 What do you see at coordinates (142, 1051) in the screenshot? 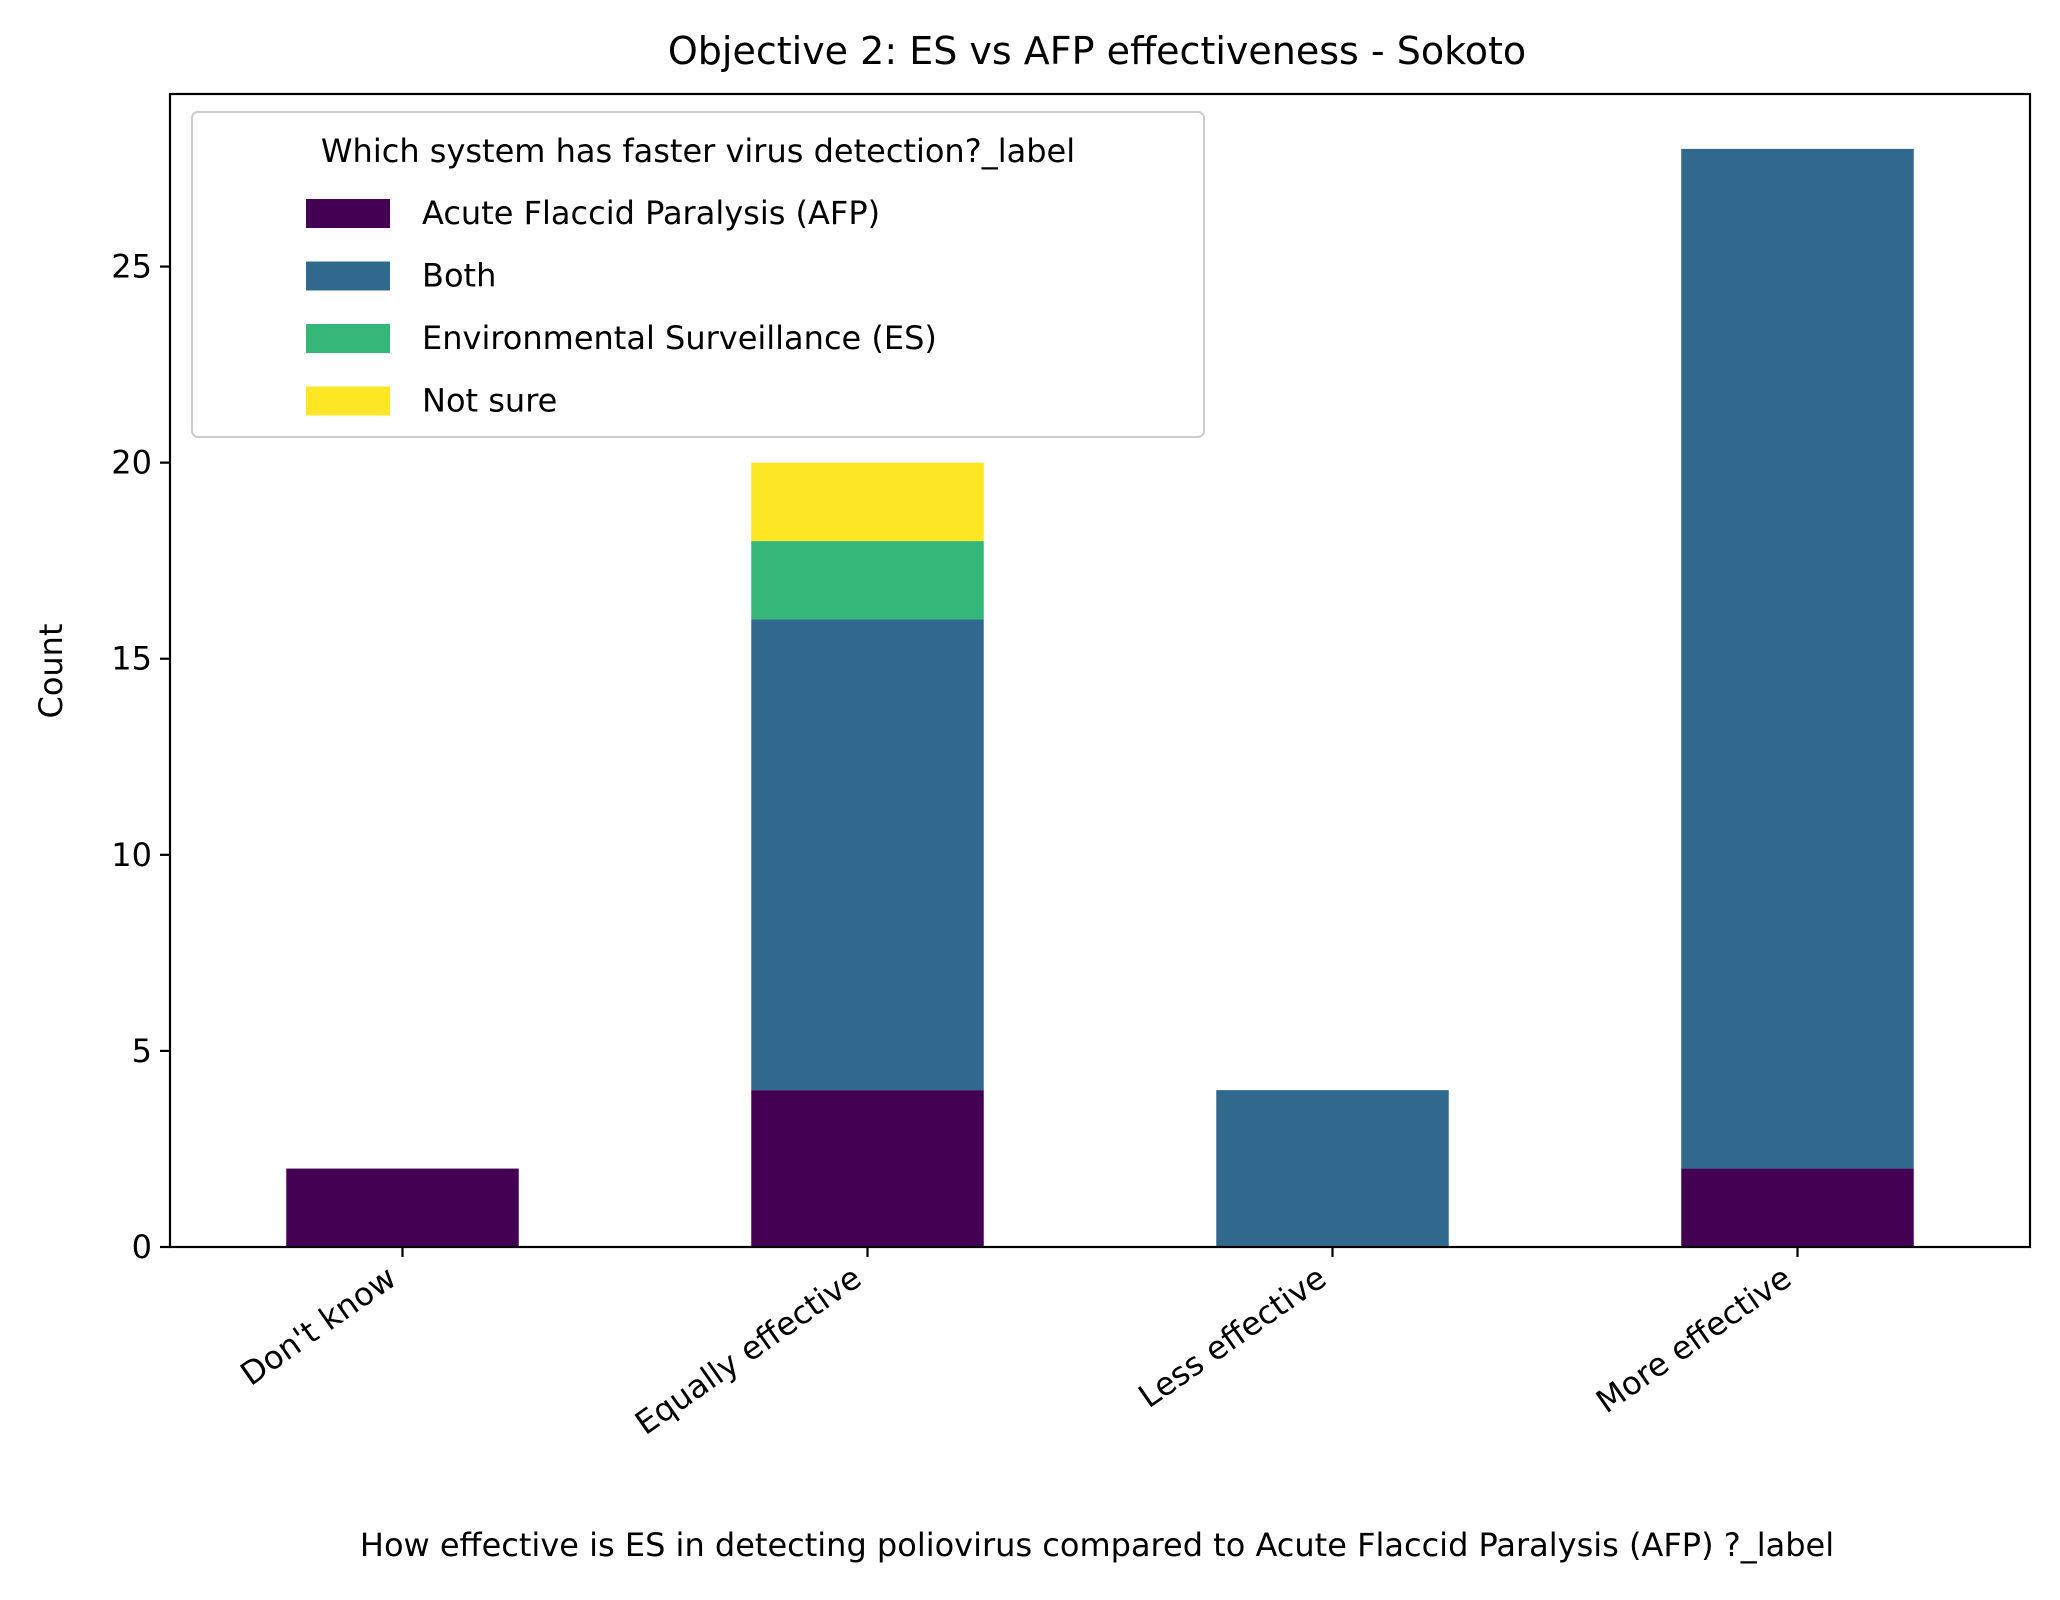
I see `y-tick-label-5: 5` at bounding box center [142, 1051].